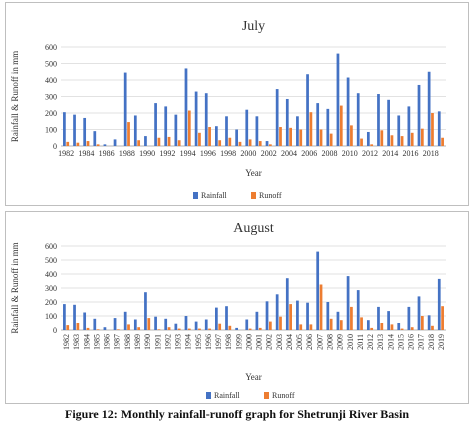 The width and height of the screenshot is (474, 426). Describe the element at coordinates (15, 96) in the screenshot. I see `y-axis-title: Rainfall & Runoff in mm` at that location.